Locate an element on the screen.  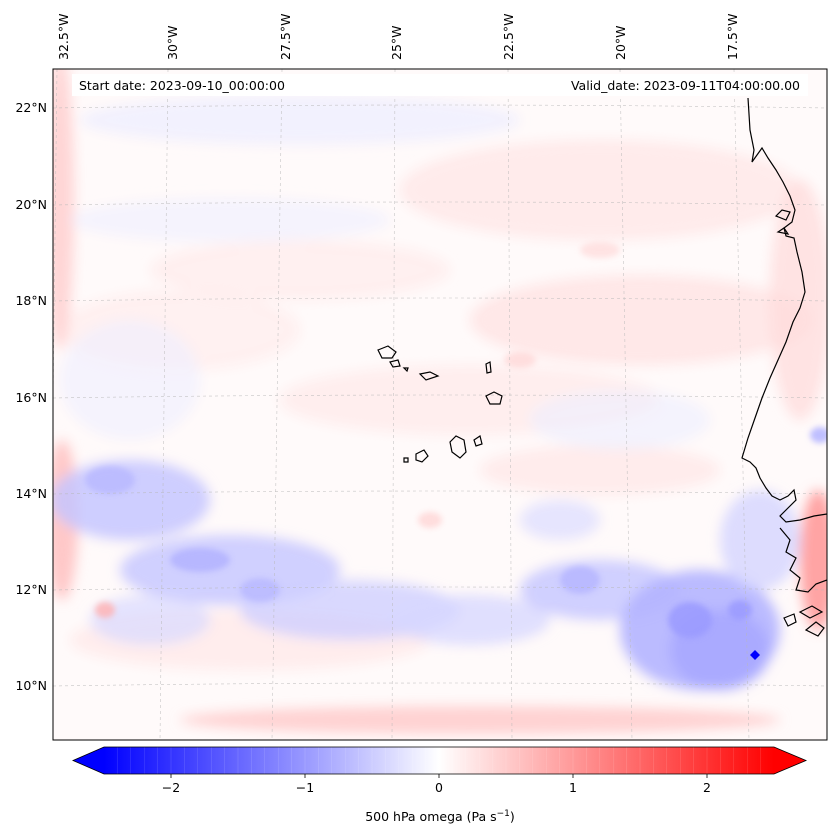
colorbar-tick-label: −2 is located at coordinates (171, 787).